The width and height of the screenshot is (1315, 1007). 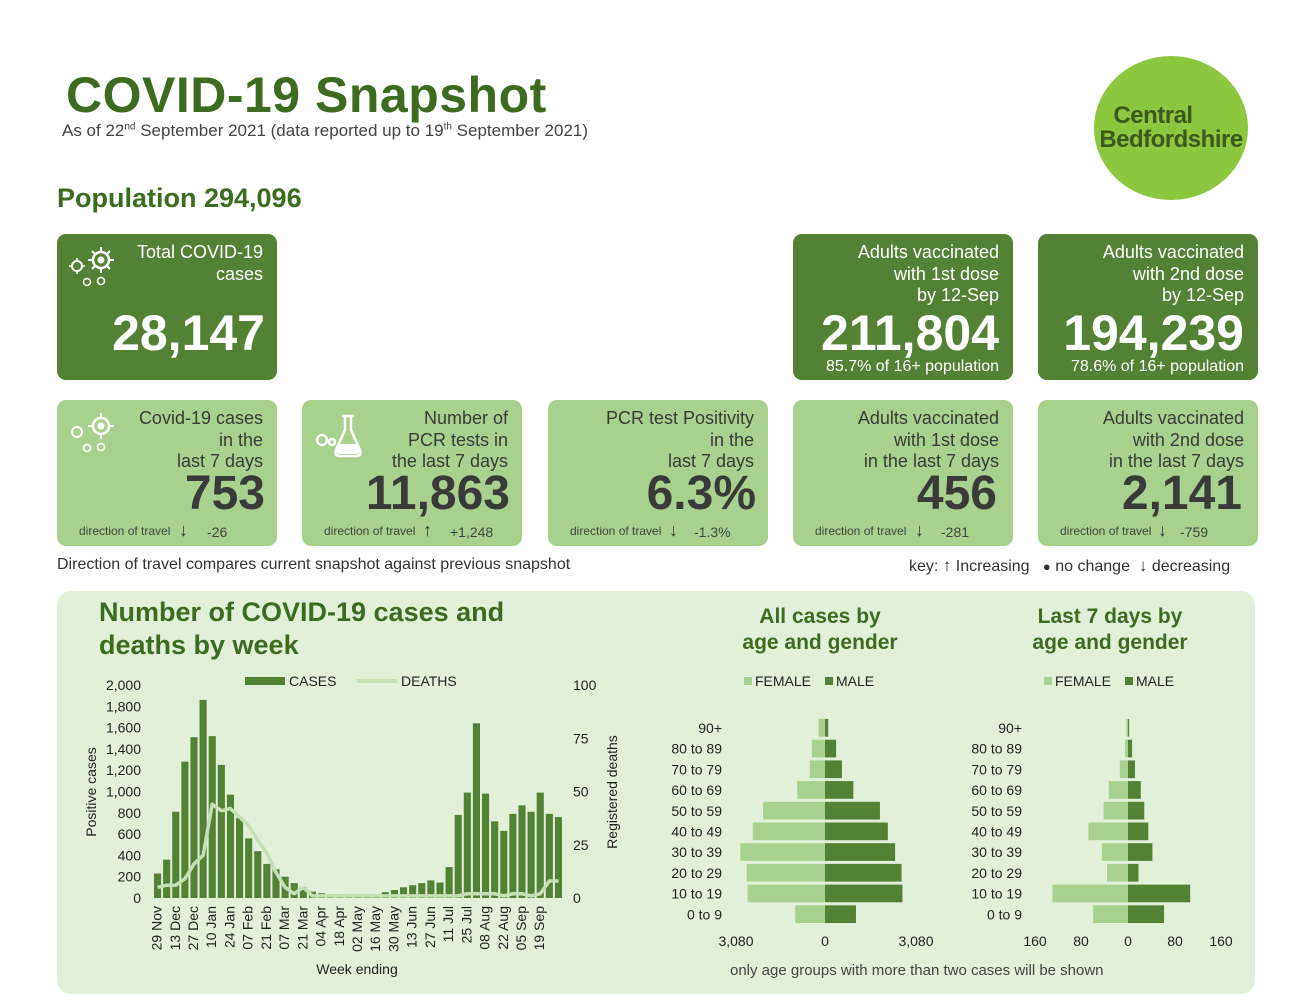 I want to click on card-value: 456, so click(x=956, y=493).